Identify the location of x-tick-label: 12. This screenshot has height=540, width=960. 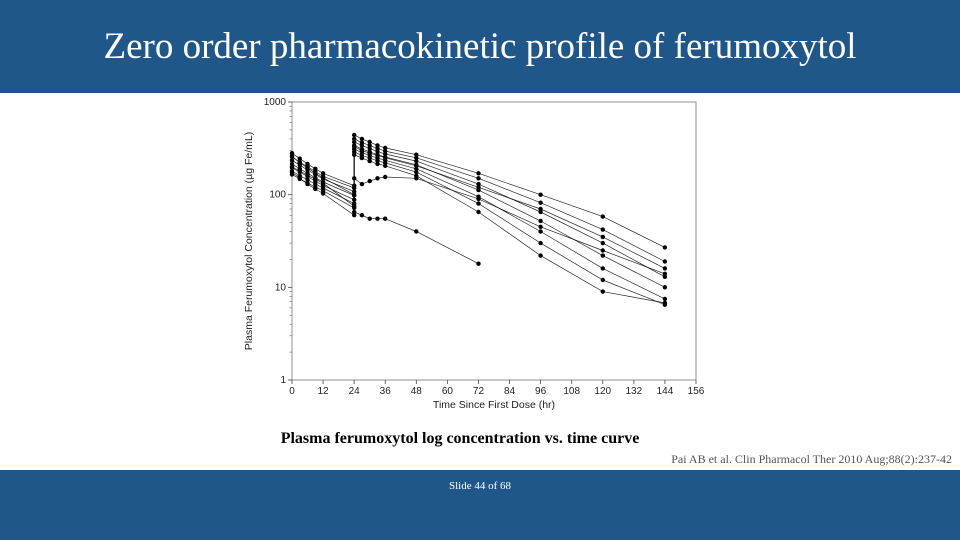
(324, 391).